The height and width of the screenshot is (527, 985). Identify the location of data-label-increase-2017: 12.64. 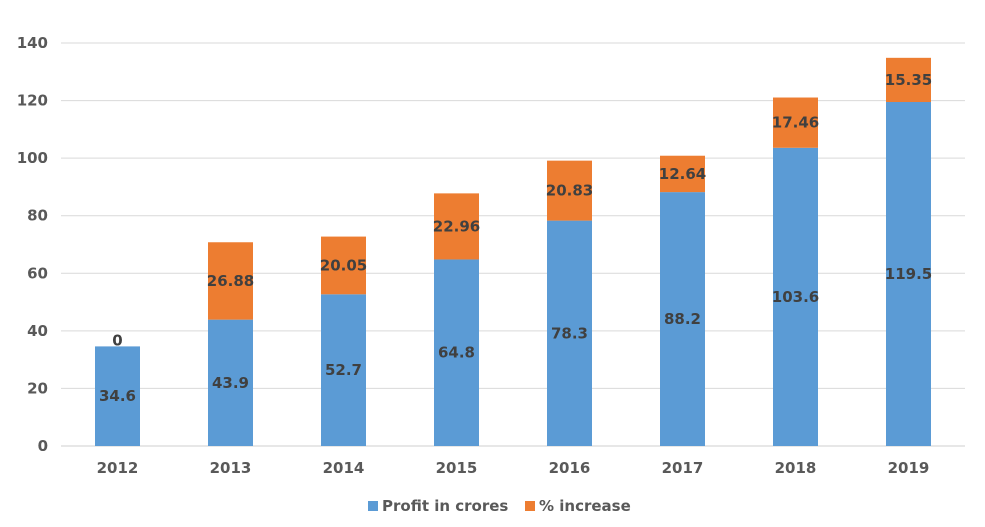
(682, 174).